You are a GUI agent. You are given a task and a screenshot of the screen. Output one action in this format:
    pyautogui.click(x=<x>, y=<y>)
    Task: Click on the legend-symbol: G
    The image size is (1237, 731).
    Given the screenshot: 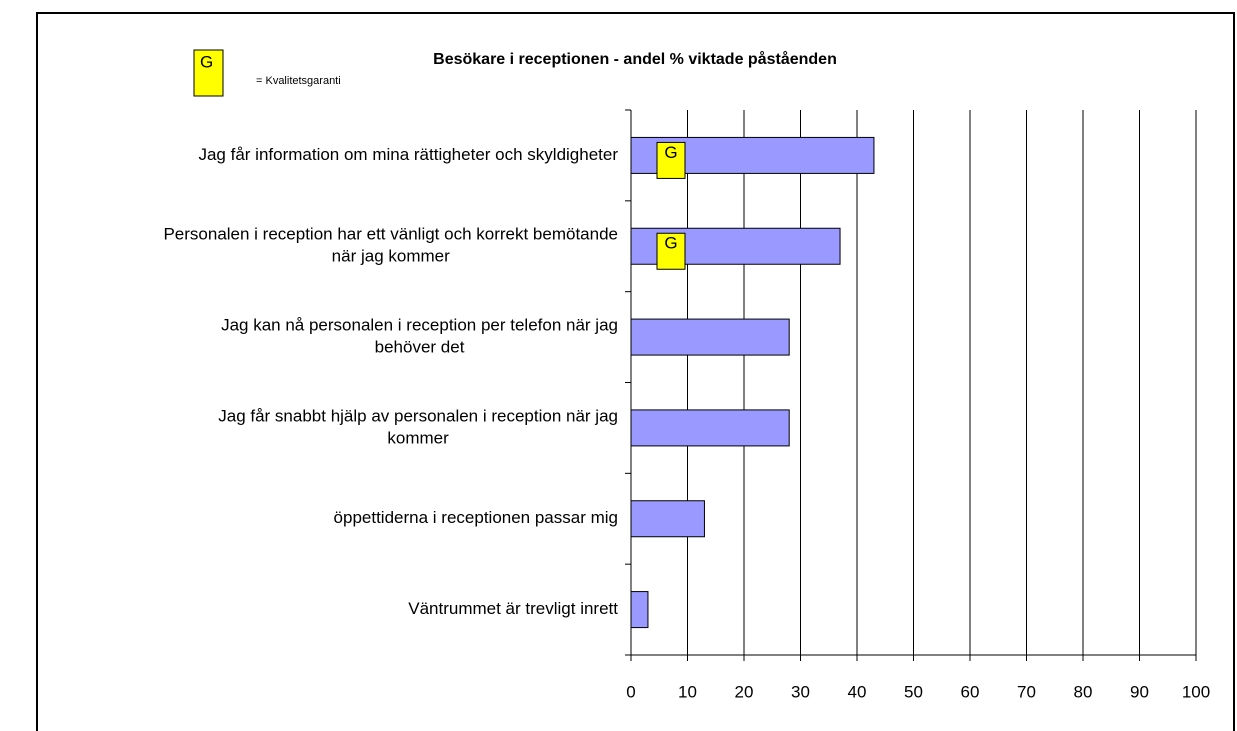 What is the action you would take?
    pyautogui.click(x=206, y=61)
    